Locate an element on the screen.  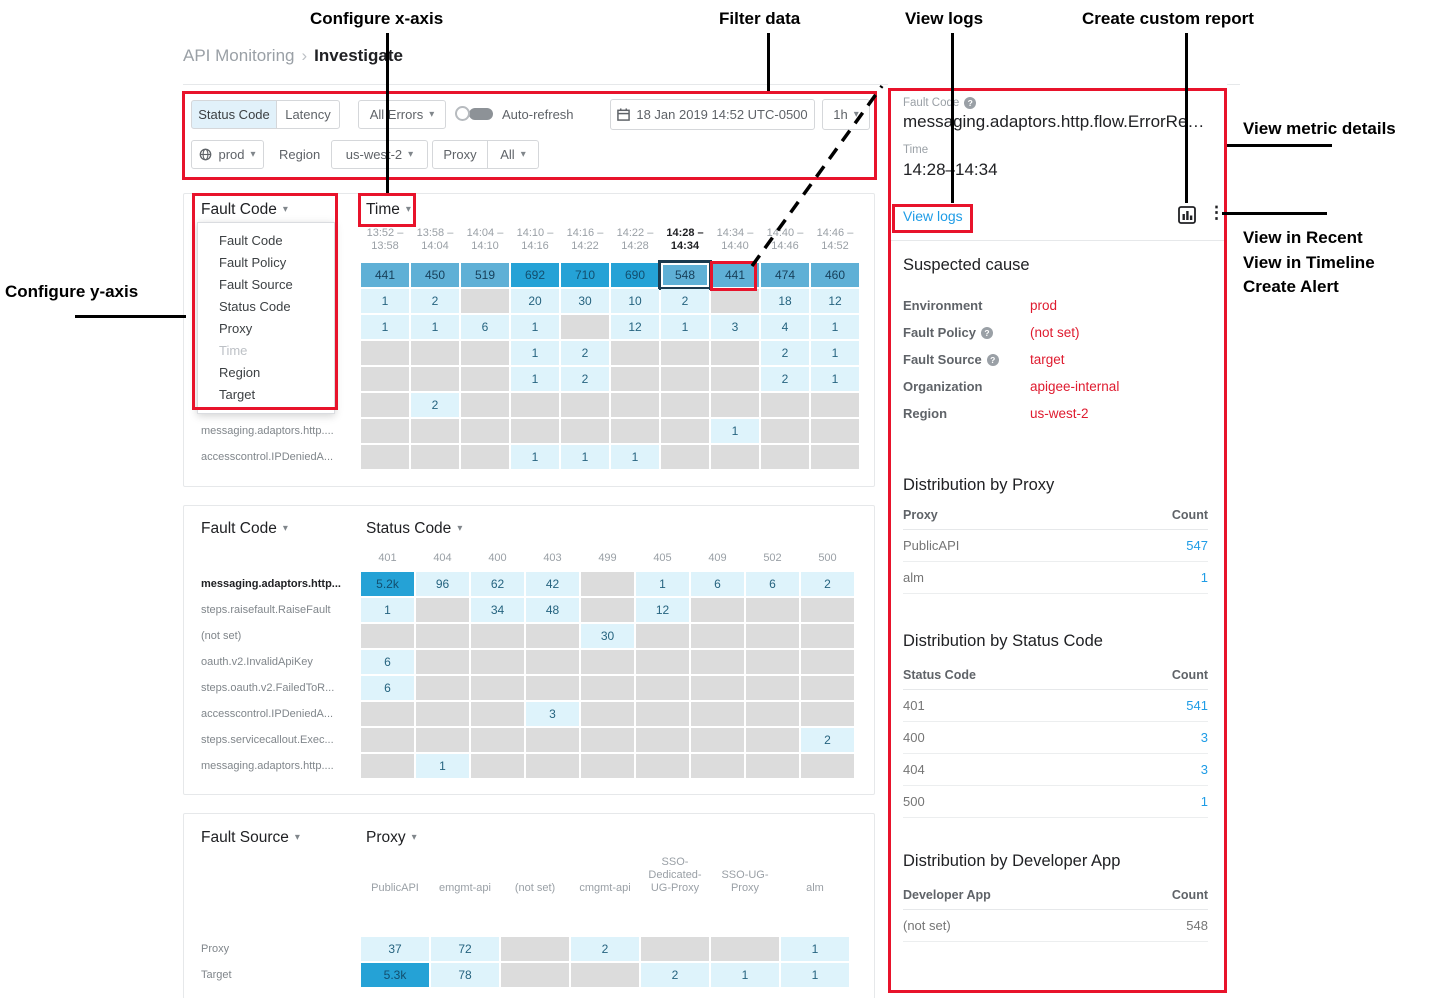
heatmap-cell: 78 is located at coordinates (465, 975).